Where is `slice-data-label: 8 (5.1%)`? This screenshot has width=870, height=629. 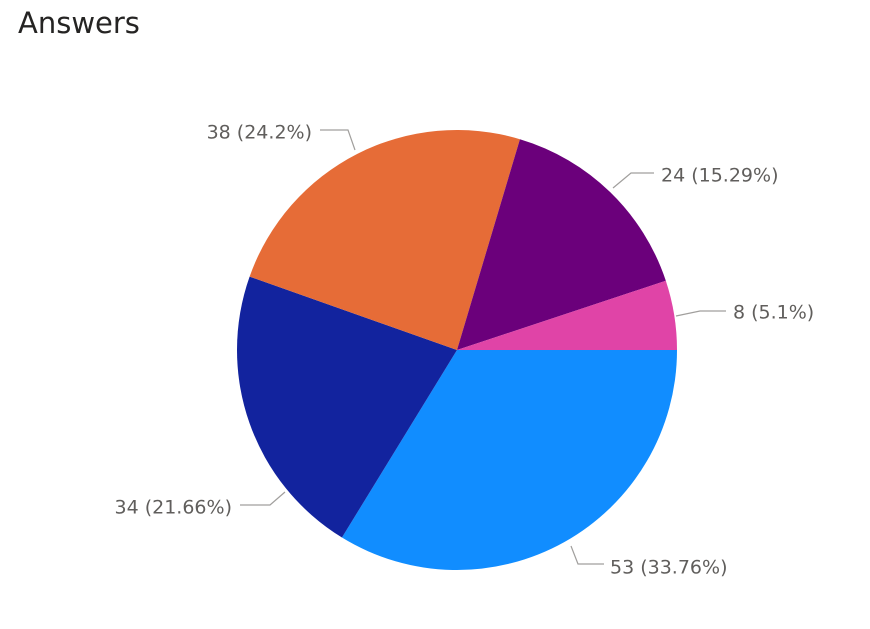 slice-data-label: 8 (5.1%) is located at coordinates (773, 313).